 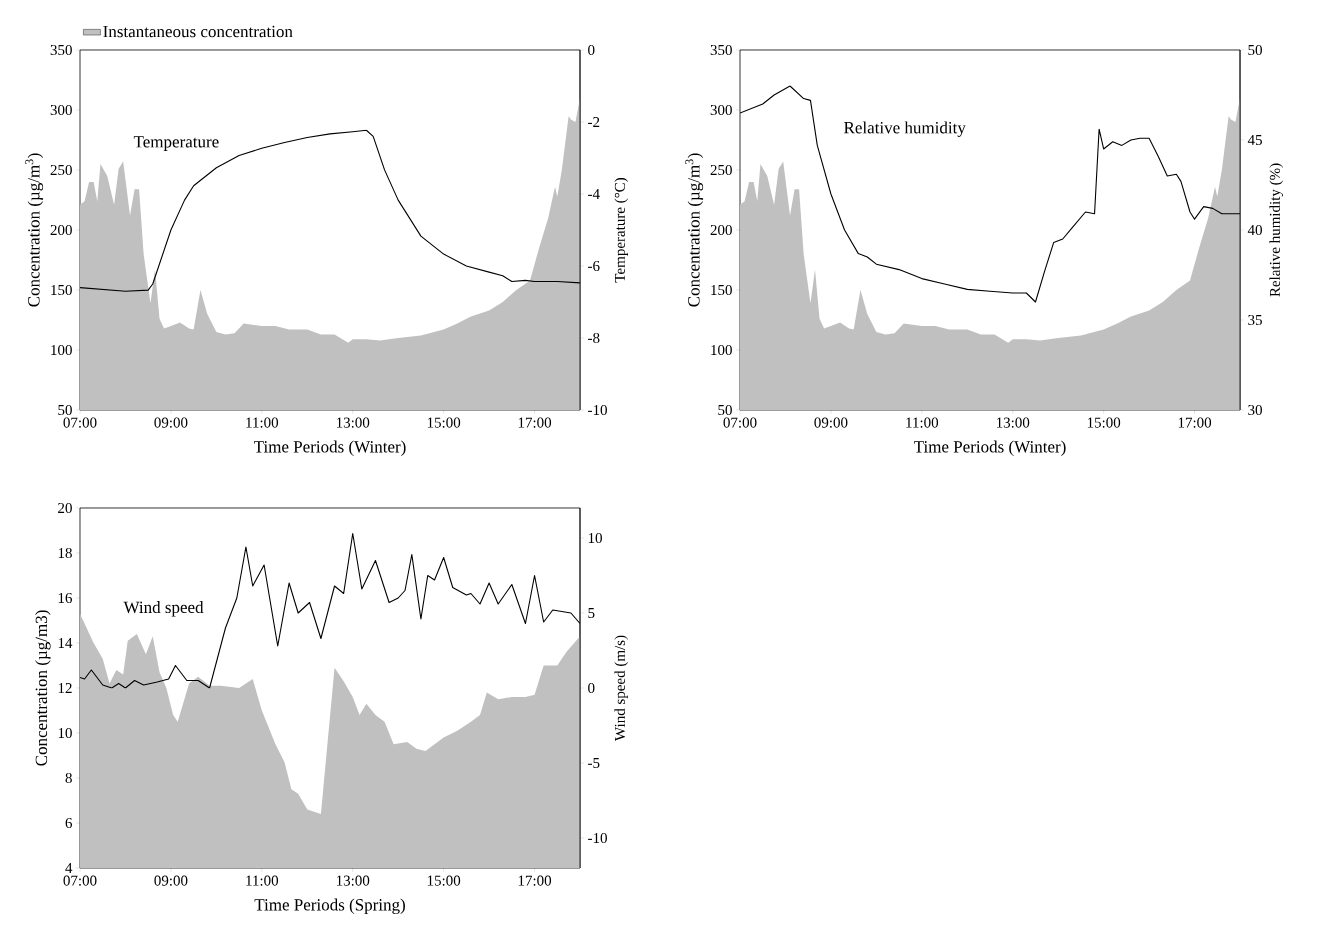 I want to click on y2-tick-label: -5, so click(x=594, y=763).